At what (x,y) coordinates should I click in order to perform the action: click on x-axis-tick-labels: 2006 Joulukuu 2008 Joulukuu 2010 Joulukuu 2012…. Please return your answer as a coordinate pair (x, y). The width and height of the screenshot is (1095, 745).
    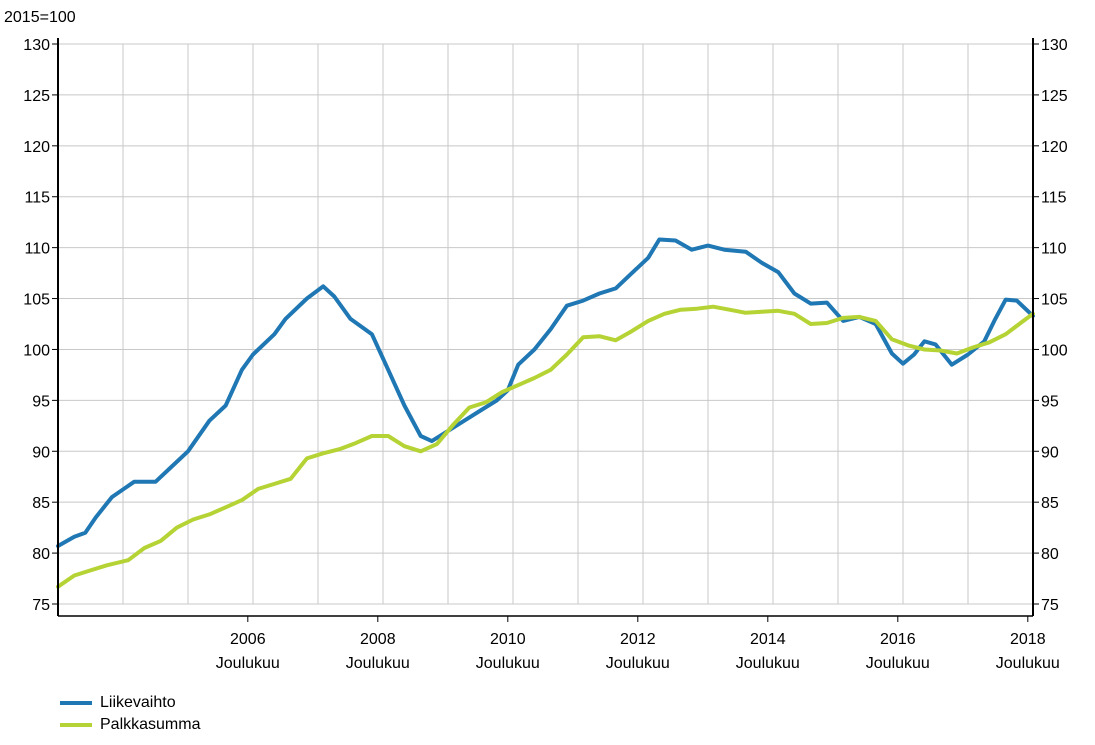
    Looking at the image, I should click on (638, 651).